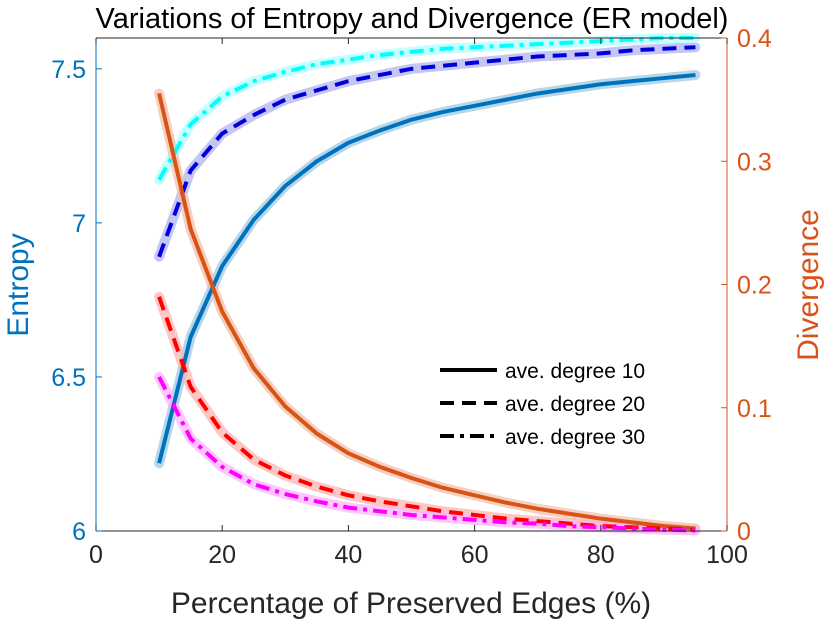 The image size is (830, 623). Describe the element at coordinates (348, 555) in the screenshot. I see `x-tick-label: 40` at that location.